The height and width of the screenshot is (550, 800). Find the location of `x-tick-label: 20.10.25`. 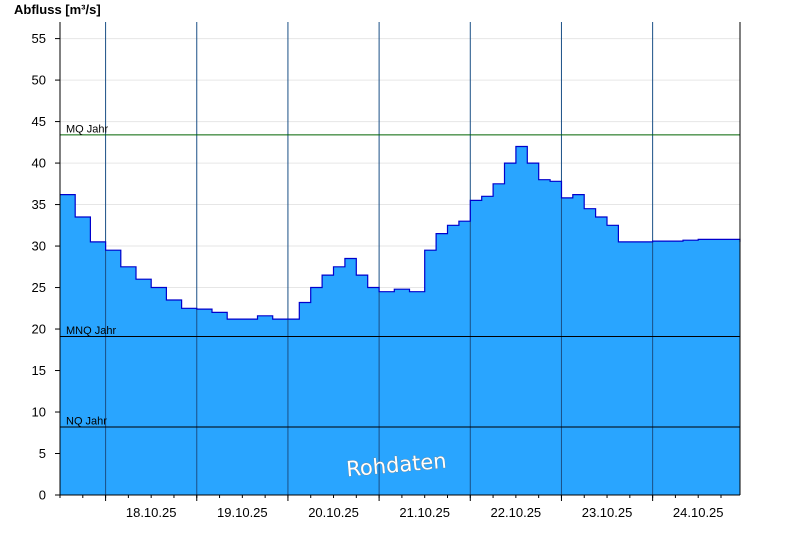

x-tick-label: 20.10.25 is located at coordinates (333, 512).